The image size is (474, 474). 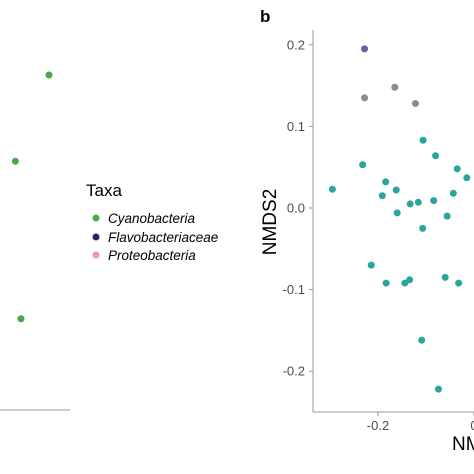 I want to click on legend-label: Flavobacteriaceae, so click(x=163, y=237).